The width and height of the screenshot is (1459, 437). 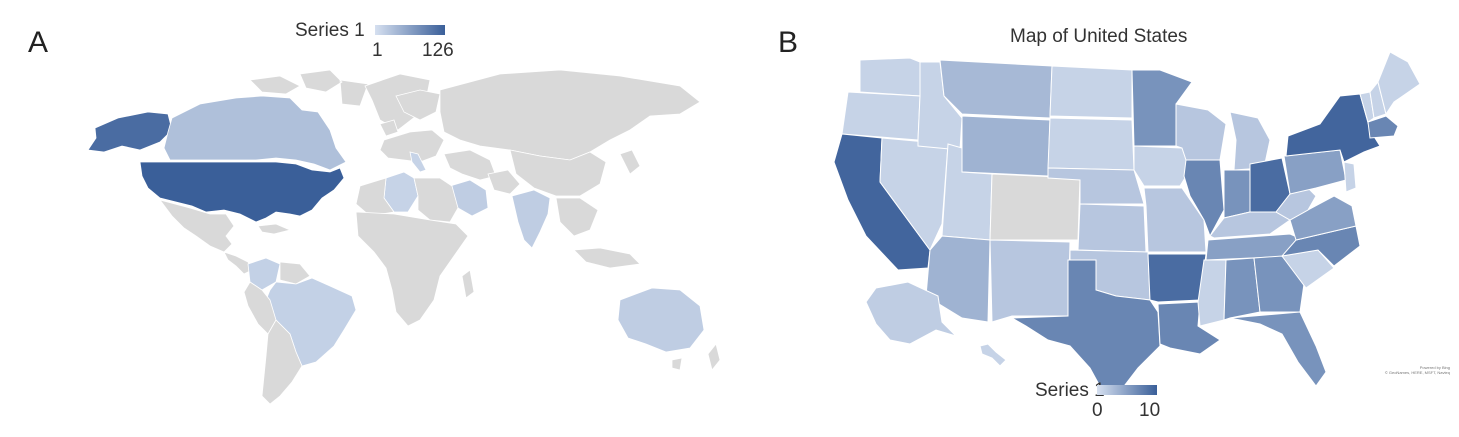 I want to click on region-tasmania-nz, so click(x=696, y=357).